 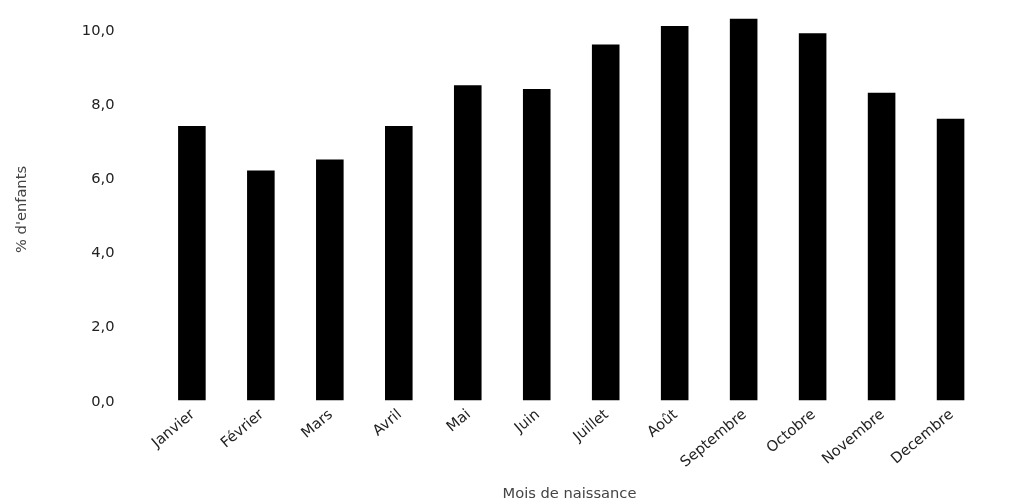 What do you see at coordinates (103, 326) in the screenshot?
I see `y-tick-label: 2,0` at bounding box center [103, 326].